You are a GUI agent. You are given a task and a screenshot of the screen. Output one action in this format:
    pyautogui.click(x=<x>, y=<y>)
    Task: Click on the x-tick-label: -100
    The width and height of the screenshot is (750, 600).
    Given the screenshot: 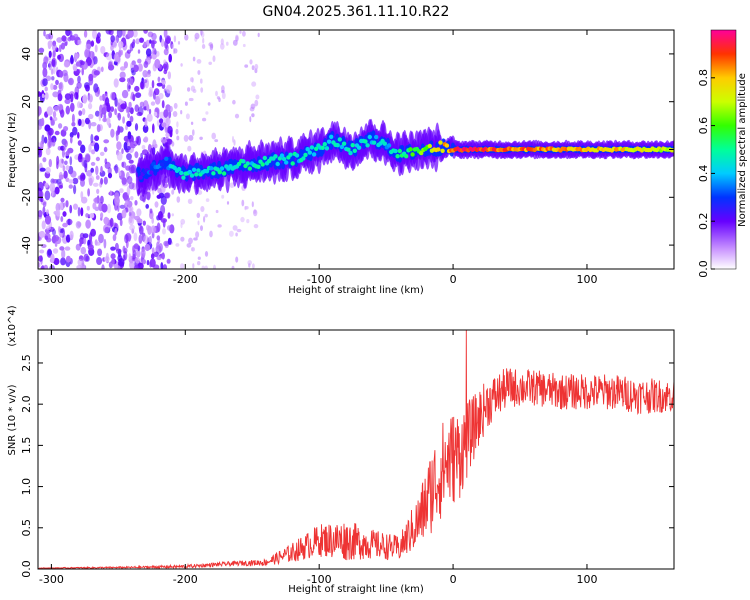 What is the action you would take?
    pyautogui.click(x=319, y=279)
    